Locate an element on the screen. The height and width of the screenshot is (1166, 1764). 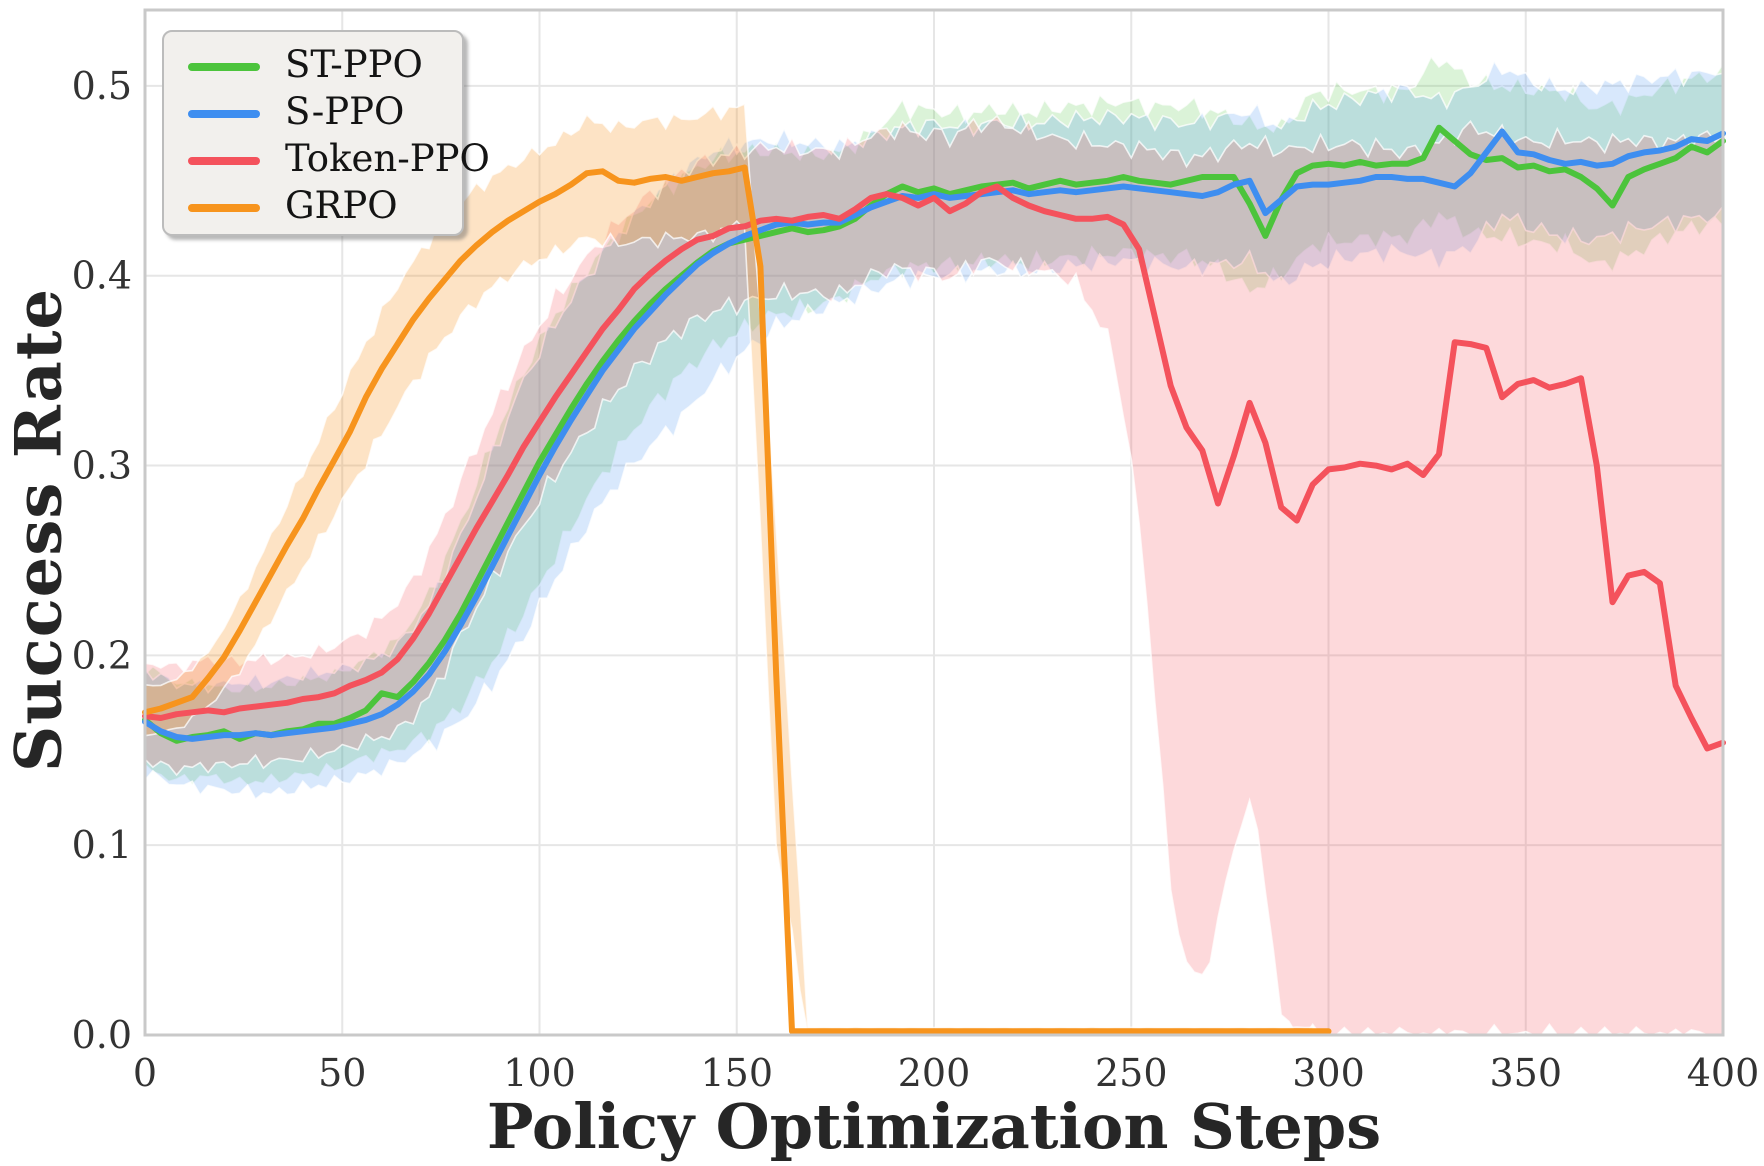
legend-item-grpo: GRPO is located at coordinates (325, 207).